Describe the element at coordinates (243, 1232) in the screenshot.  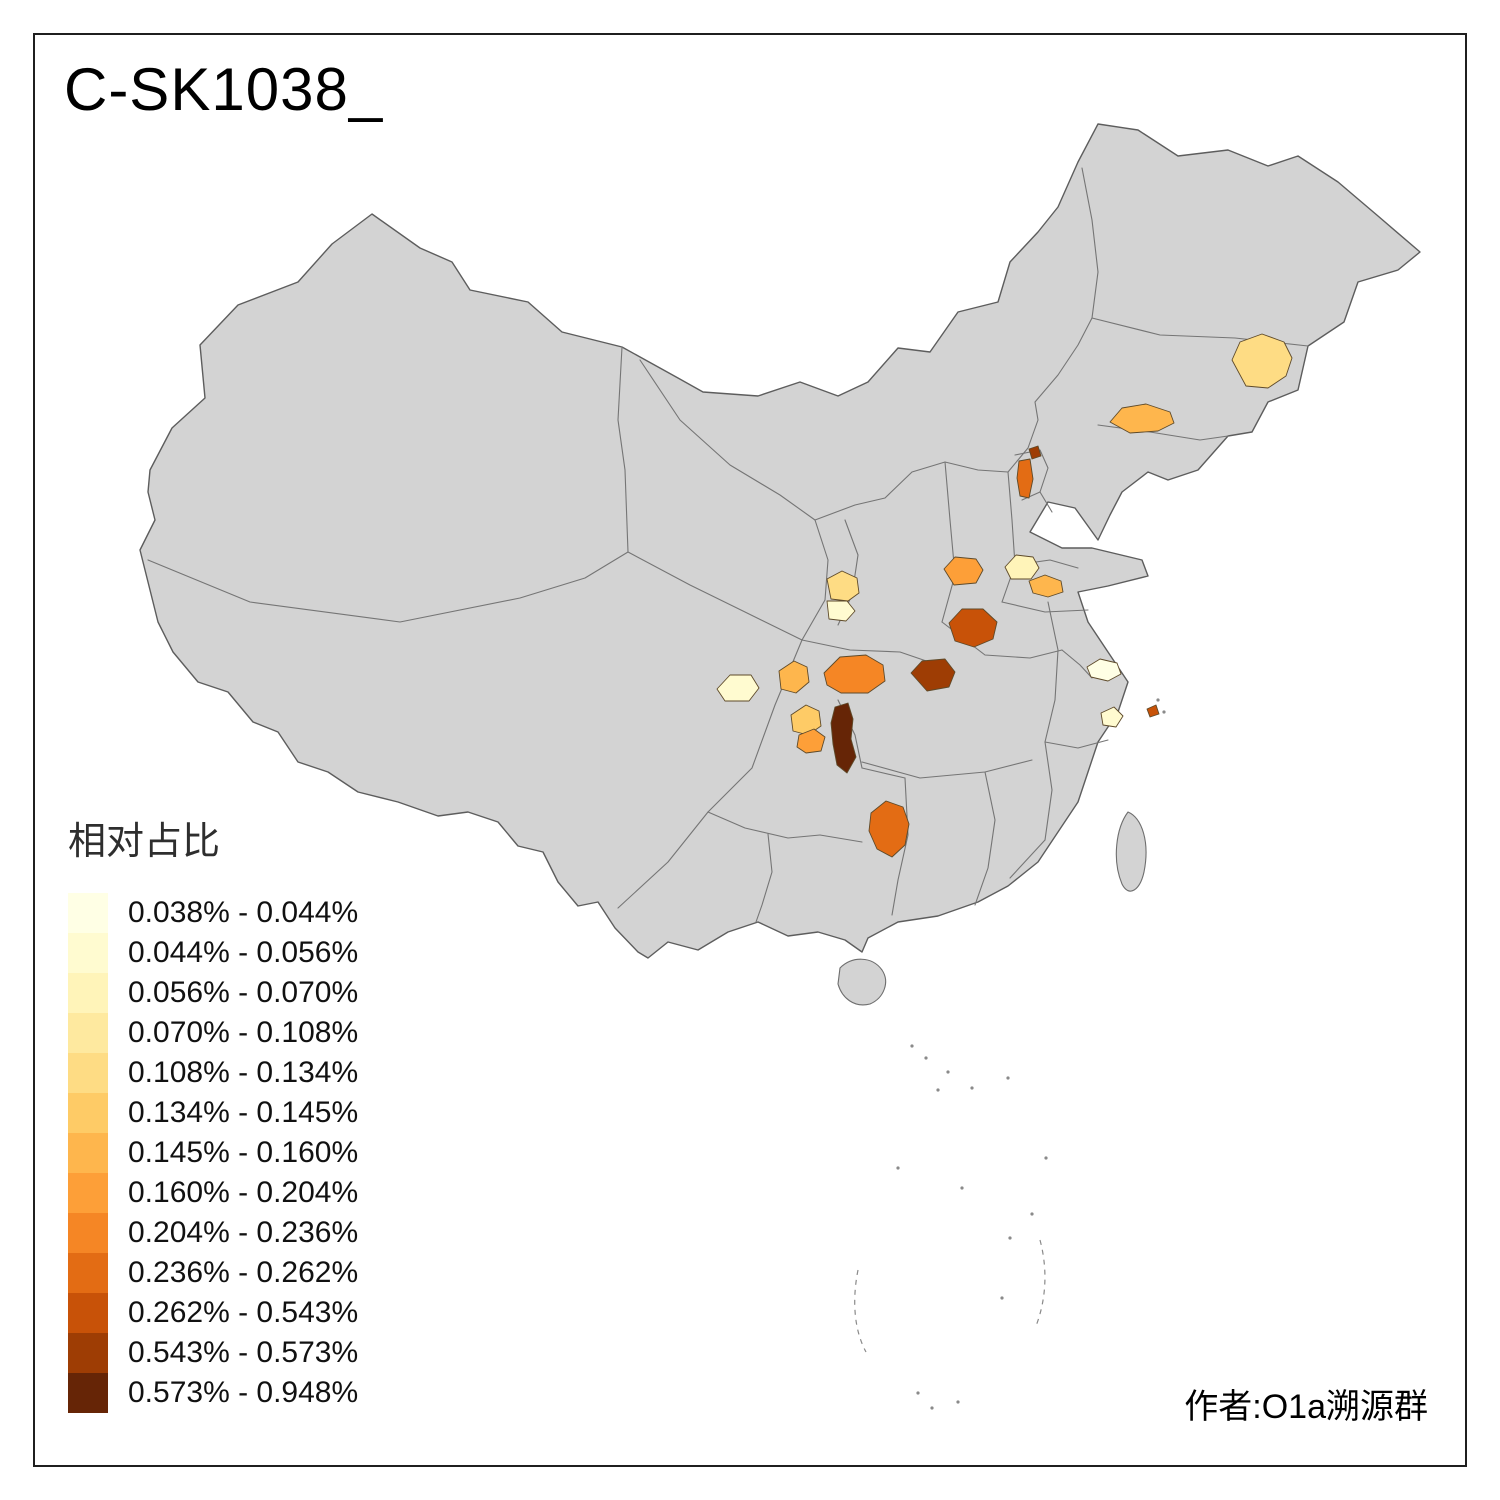
I see `legend-label: 0.204% - 0.236%` at that location.